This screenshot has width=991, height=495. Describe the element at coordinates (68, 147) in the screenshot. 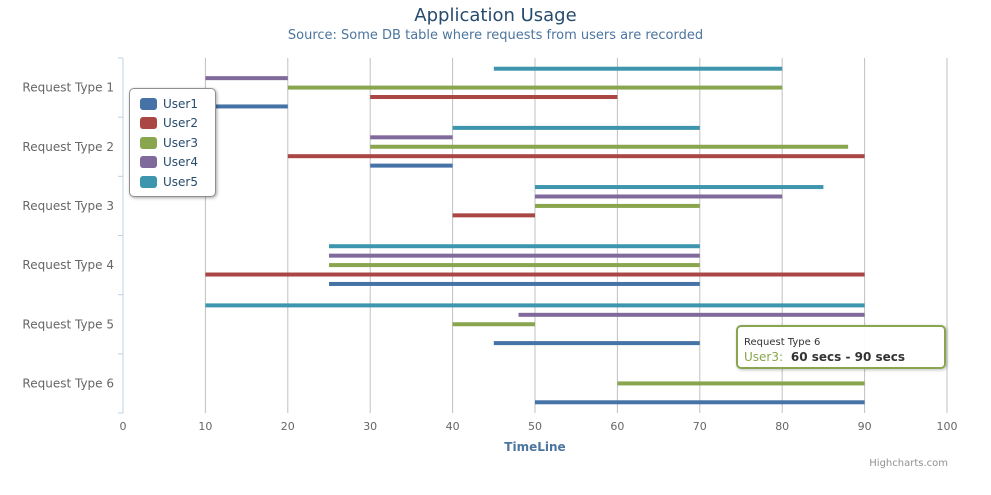

I see `category-label: Request Type 2` at that location.